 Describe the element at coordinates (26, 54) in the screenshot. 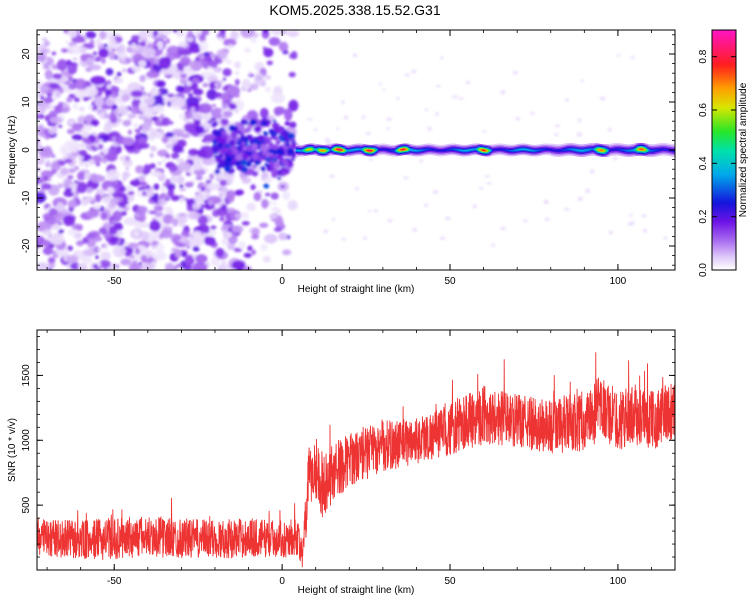

I see `spectrogram-y-tick-label: 20` at that location.